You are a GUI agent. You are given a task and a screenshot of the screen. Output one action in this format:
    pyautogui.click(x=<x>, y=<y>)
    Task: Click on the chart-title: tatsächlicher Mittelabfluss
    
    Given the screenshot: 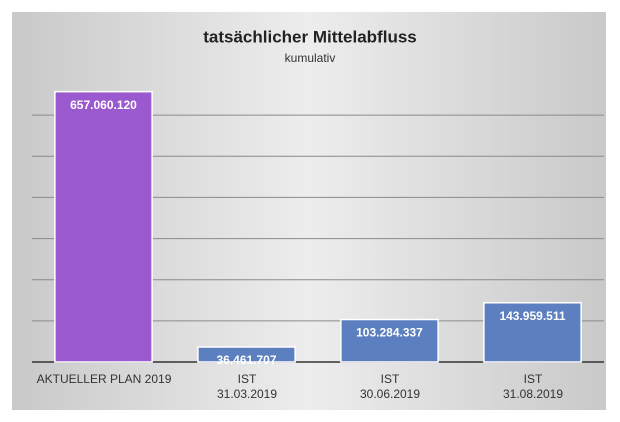 What is the action you would take?
    pyautogui.click(x=310, y=36)
    